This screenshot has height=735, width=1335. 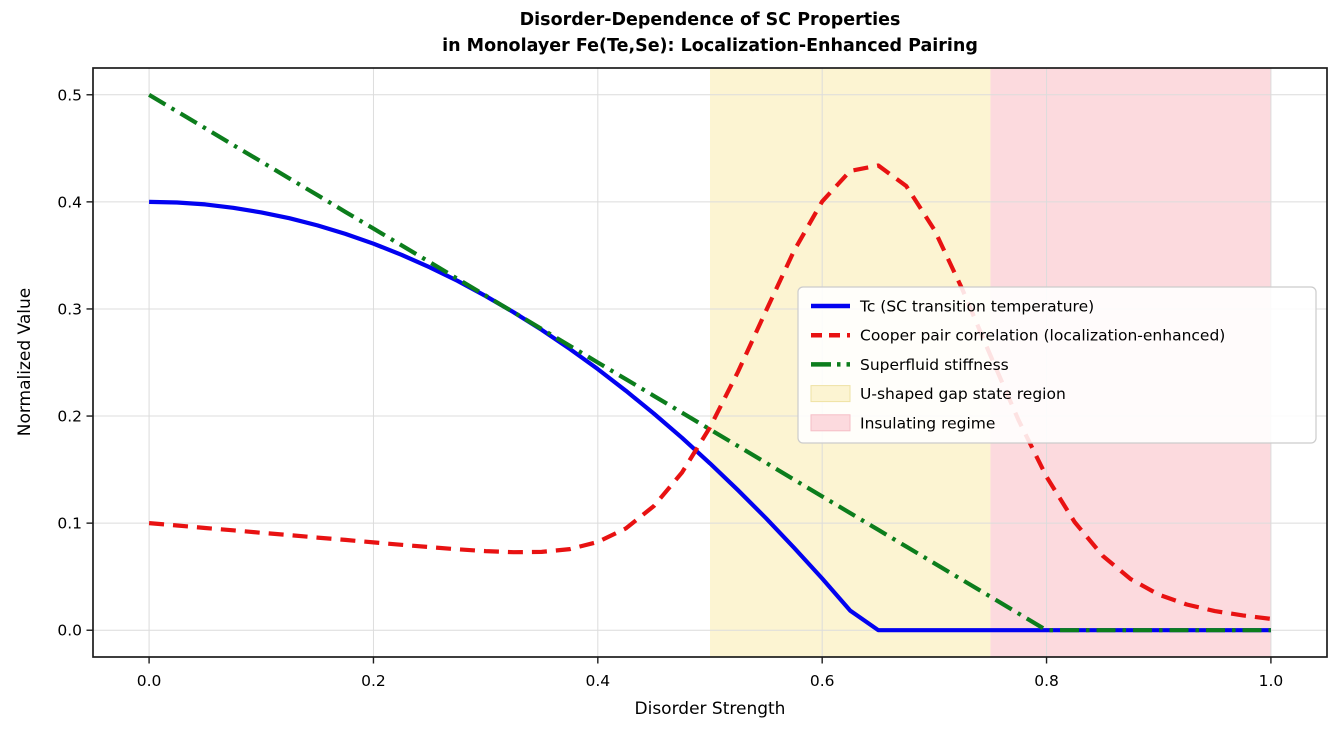 I want to click on legend-label: U-shaped gap state region, so click(x=963, y=394).